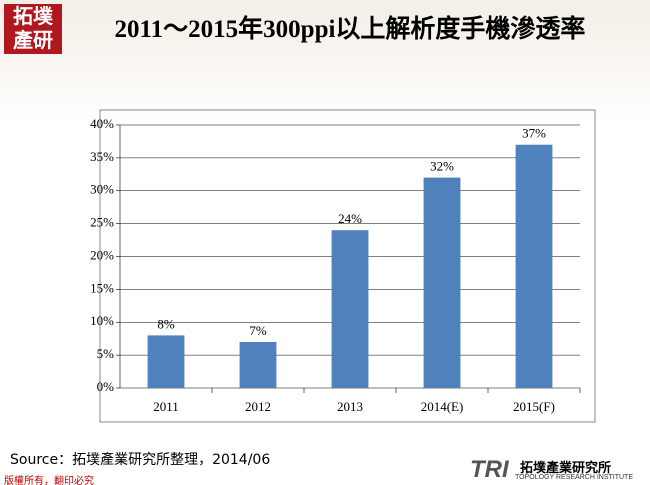 Image resolution: width=650 pixels, height=485 pixels. Describe the element at coordinates (33, 29) in the screenshot. I see `logo: 拓墣產研` at that location.